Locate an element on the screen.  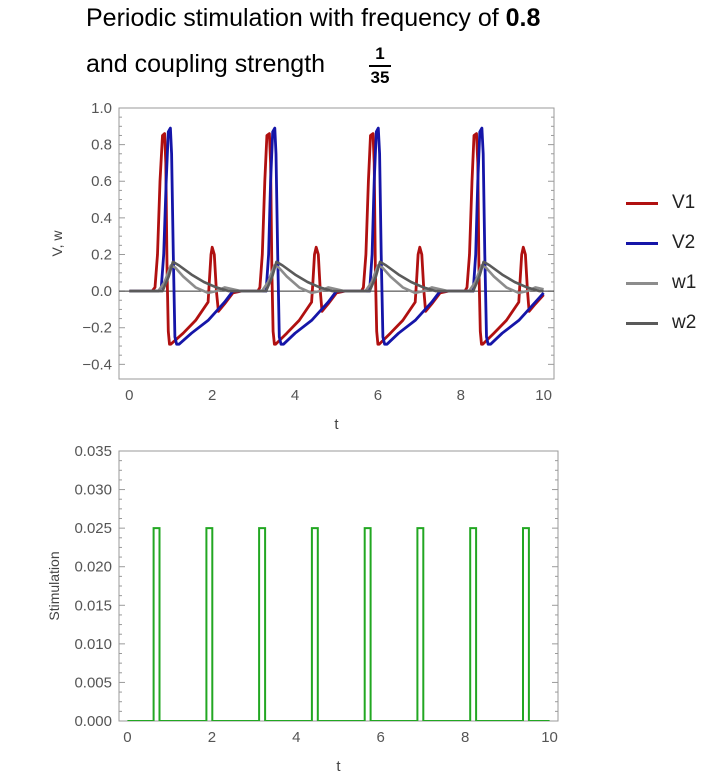
stimulation-line is located at coordinates (338, 624).